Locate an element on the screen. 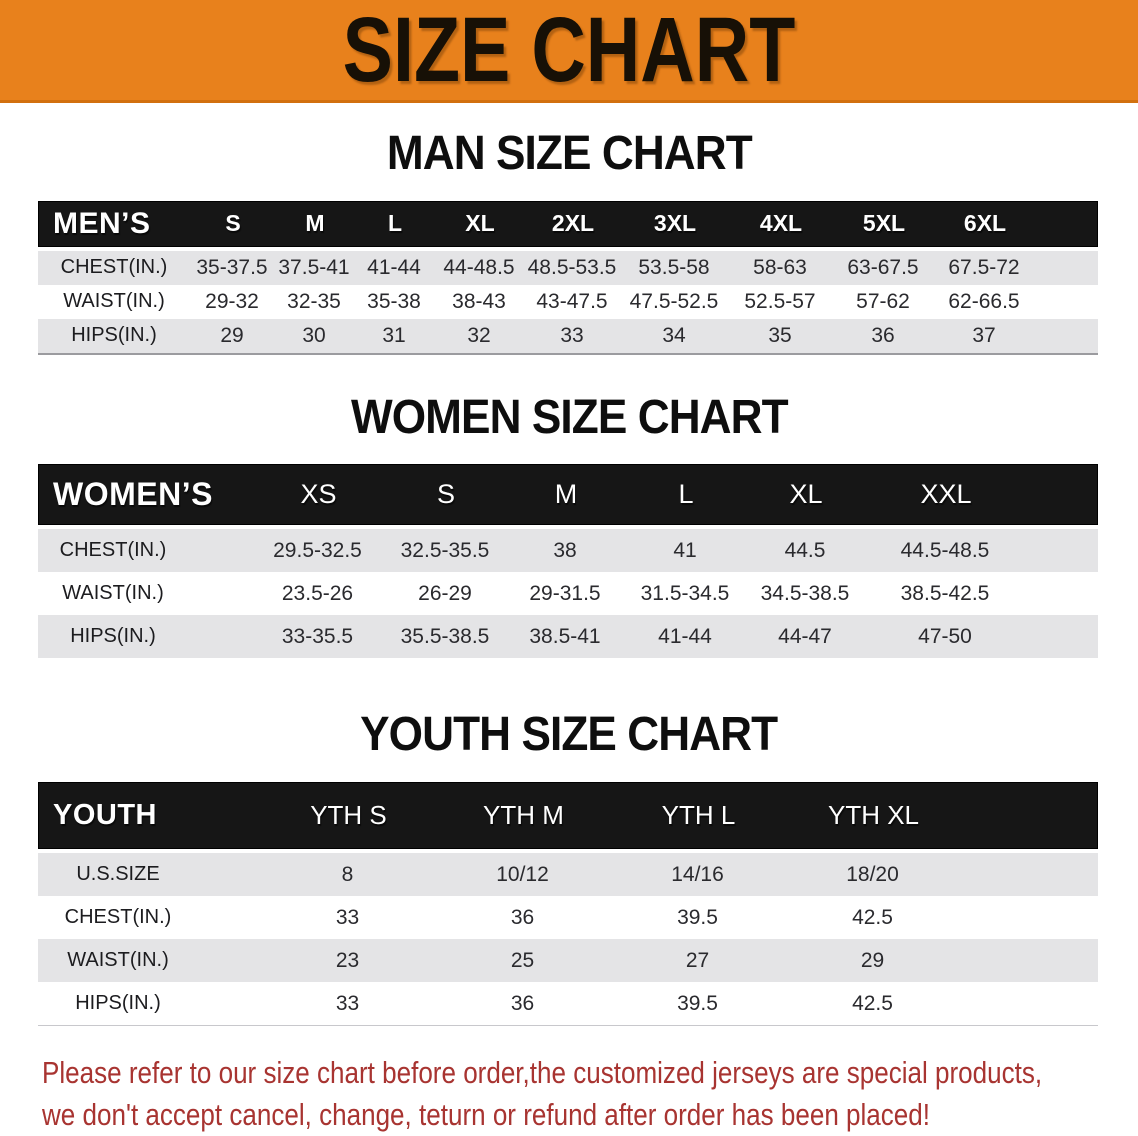 This screenshot has height=1136, width=1138. table-row: HIPS(IN.) 29 30 31 32 33 34 35 36 37 is located at coordinates (568, 335).